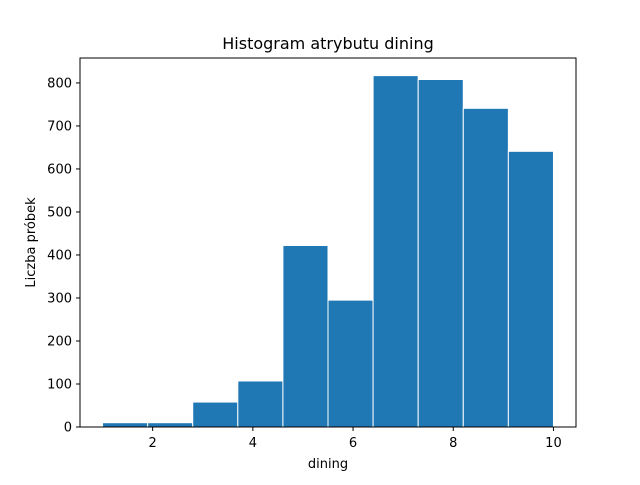 This screenshot has width=640, height=485. I want to click on x-tick-label: 2, so click(153, 443).